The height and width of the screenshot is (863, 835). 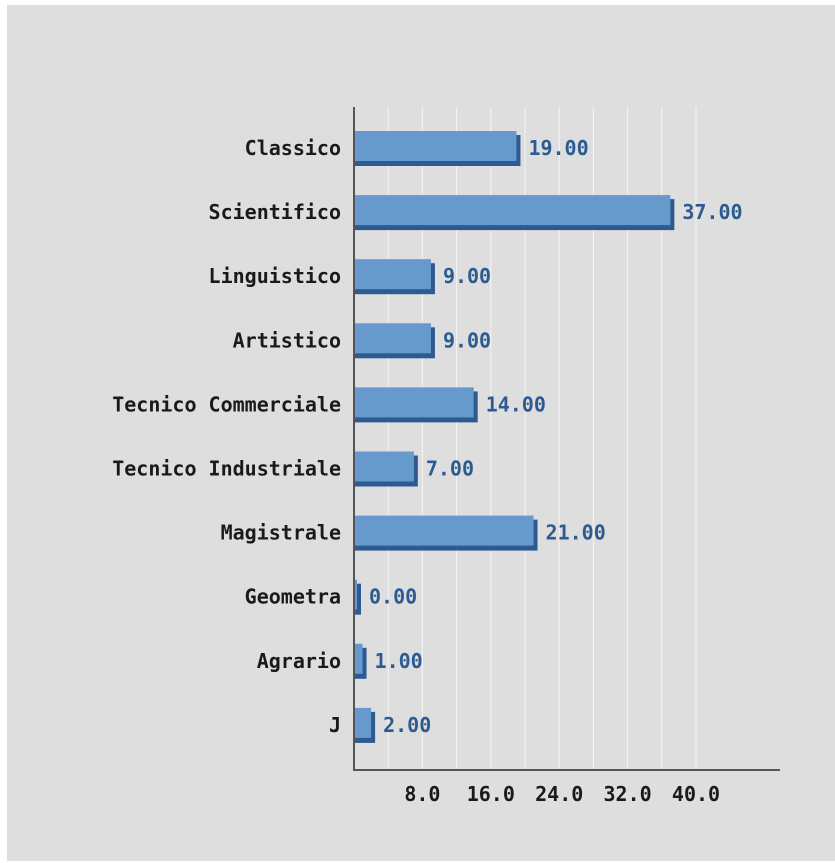 What do you see at coordinates (359, 658) in the screenshot?
I see `bar-agrario` at bounding box center [359, 658].